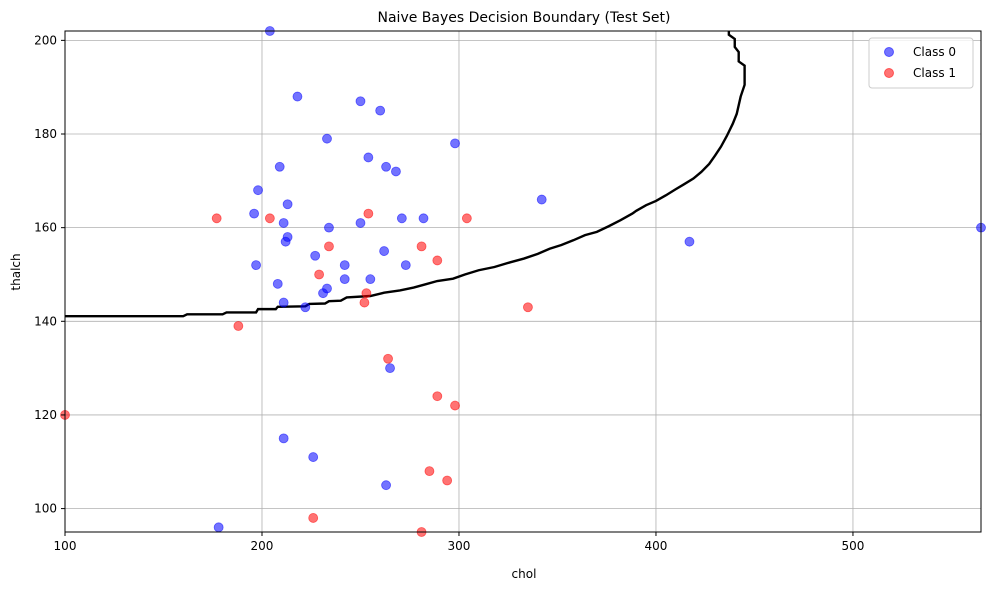 The width and height of the screenshot is (989, 590). Describe the element at coordinates (65, 546) in the screenshot. I see `x-tick-label-0: 100` at that location.